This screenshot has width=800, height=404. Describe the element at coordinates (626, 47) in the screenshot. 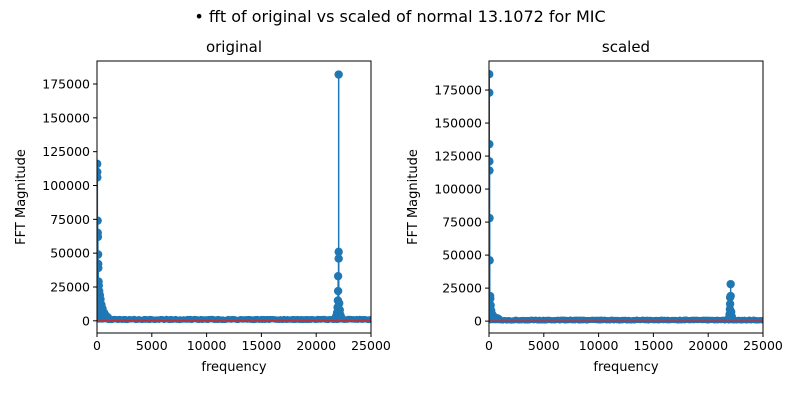

I see `subplot-title: scaled` at that location.